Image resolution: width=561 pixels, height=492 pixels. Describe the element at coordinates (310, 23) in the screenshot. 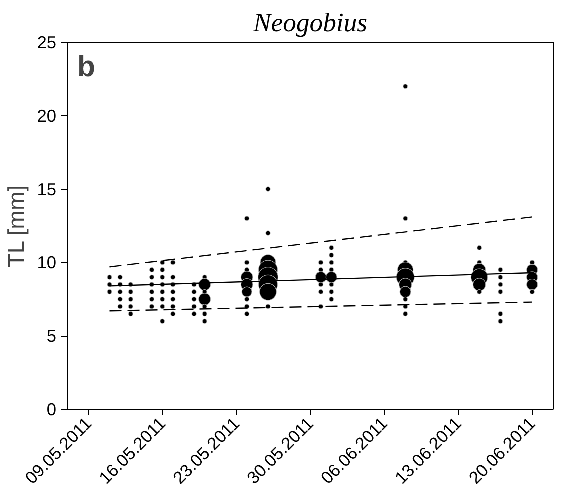

I see `chart-title: Neogobius` at that location.